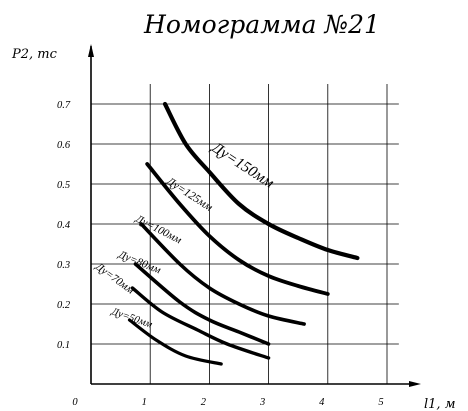 This screenshot has width=468, height=411. I want to click on x-tick-label: 2, so click(204, 402).